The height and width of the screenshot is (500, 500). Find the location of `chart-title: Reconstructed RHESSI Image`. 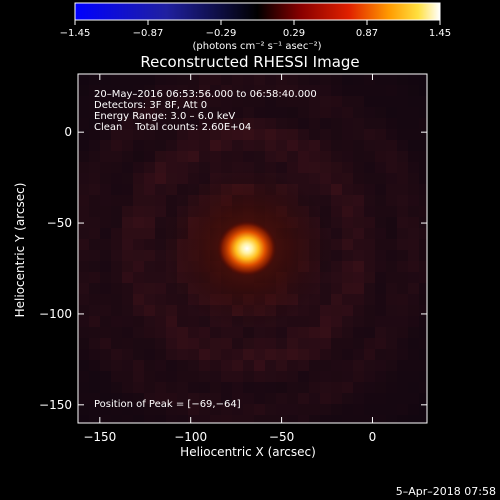

chart-title: Reconstructed RHESSI Image is located at coordinates (249, 62).